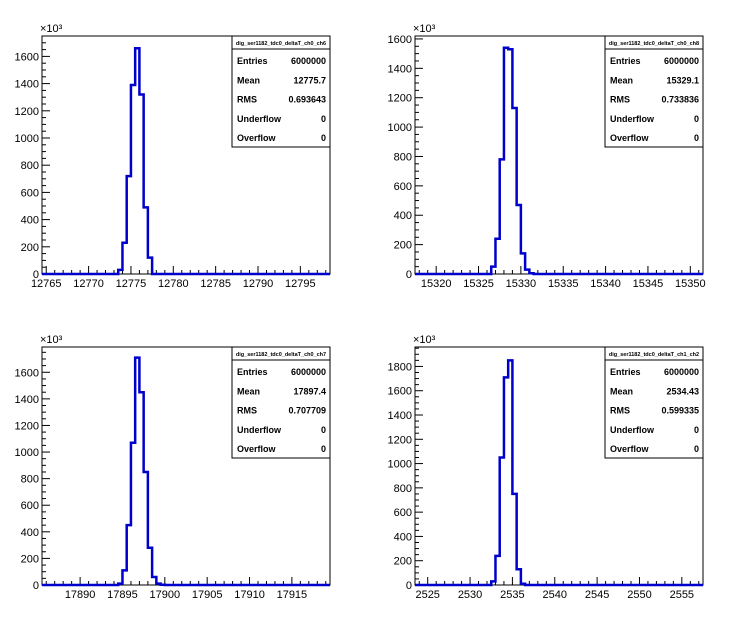  Describe the element at coordinates (88, 284) in the screenshot. I see `x-tick-label: 12770` at that location.